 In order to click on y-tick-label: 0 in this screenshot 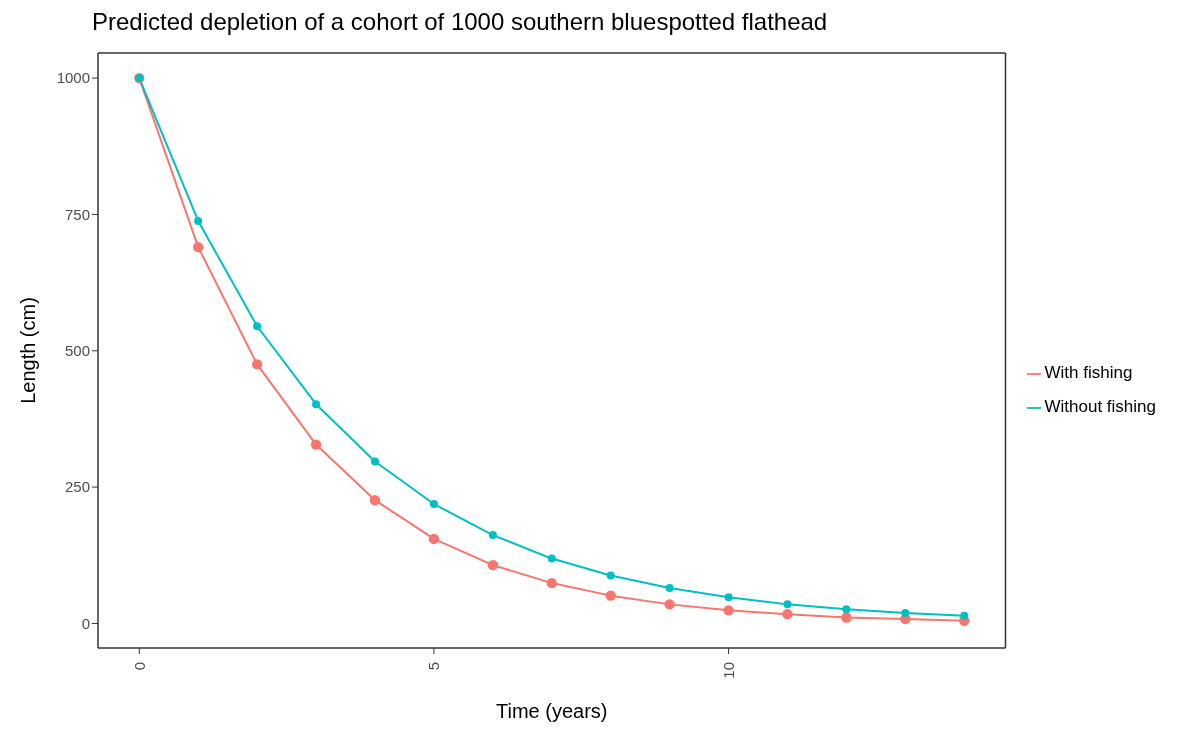, I will do `click(85, 623)`.